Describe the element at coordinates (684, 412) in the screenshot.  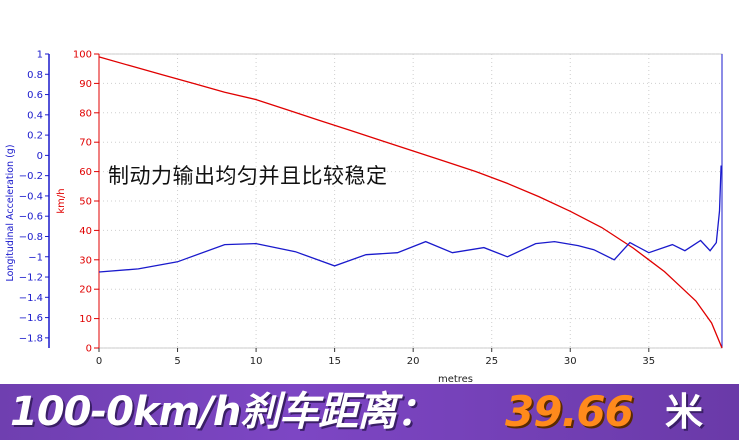
I see `banner-unit: 米` at that location.